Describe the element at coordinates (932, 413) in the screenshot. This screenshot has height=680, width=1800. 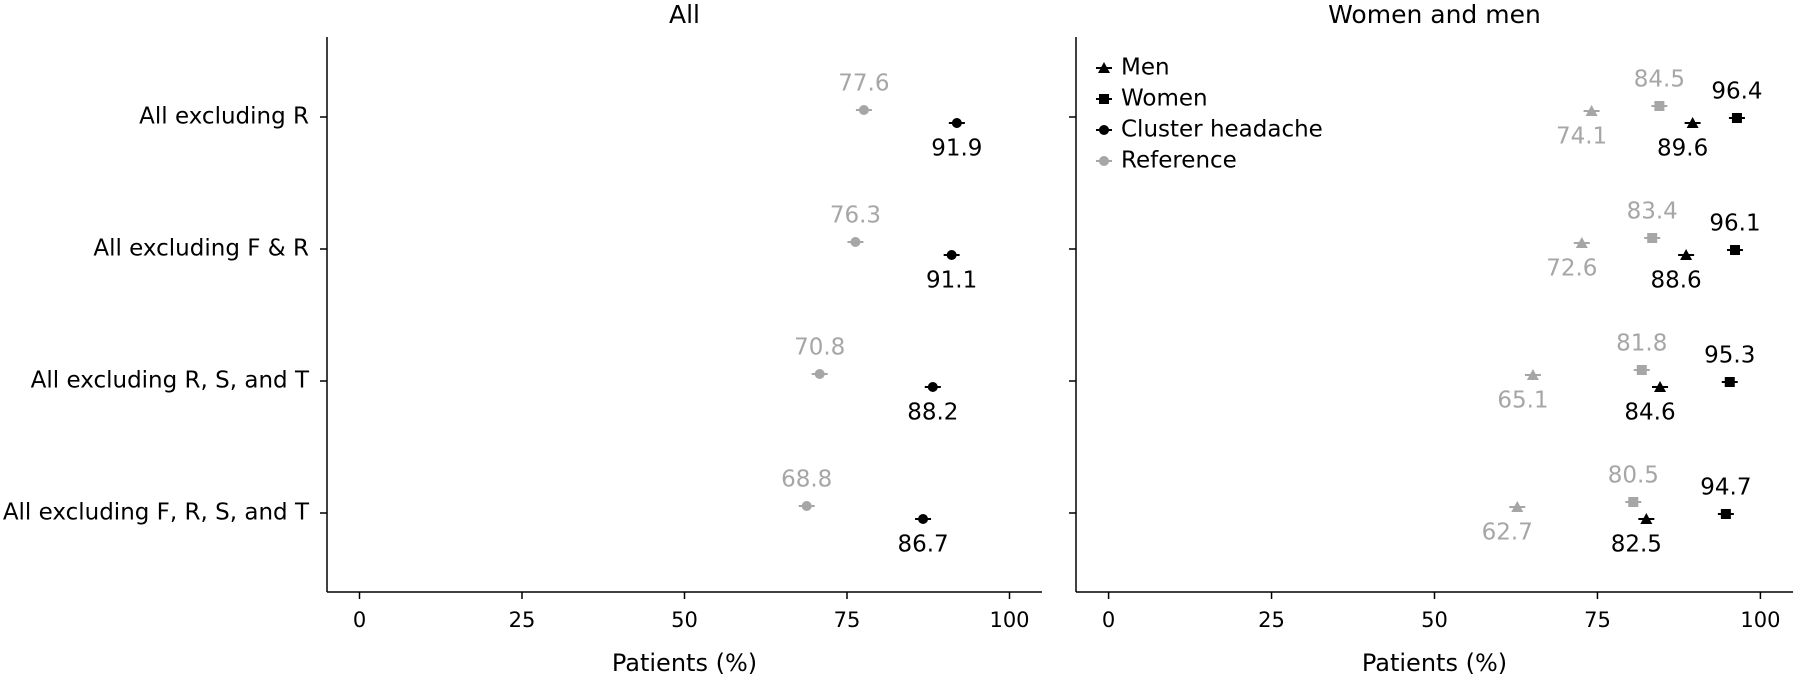
I see `value-label: 88.2` at that location.